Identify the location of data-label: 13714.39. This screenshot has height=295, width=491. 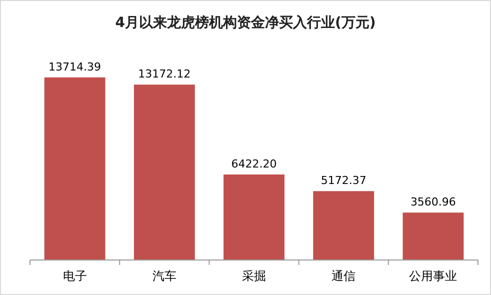
(75, 67).